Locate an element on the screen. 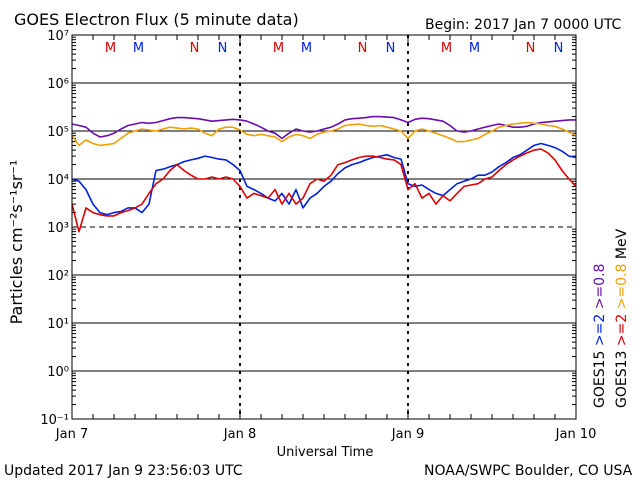  y-tick-label: 10² is located at coordinates (58, 276).